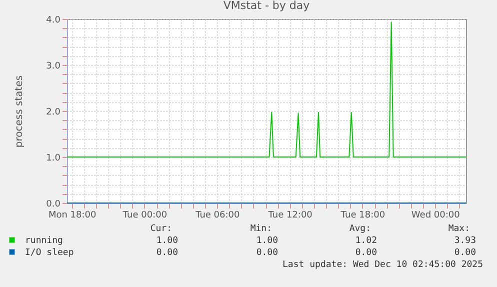 The width and height of the screenshot is (497, 287). What do you see at coordinates (44, 241) in the screenshot?
I see `legend-label: running` at bounding box center [44, 241].